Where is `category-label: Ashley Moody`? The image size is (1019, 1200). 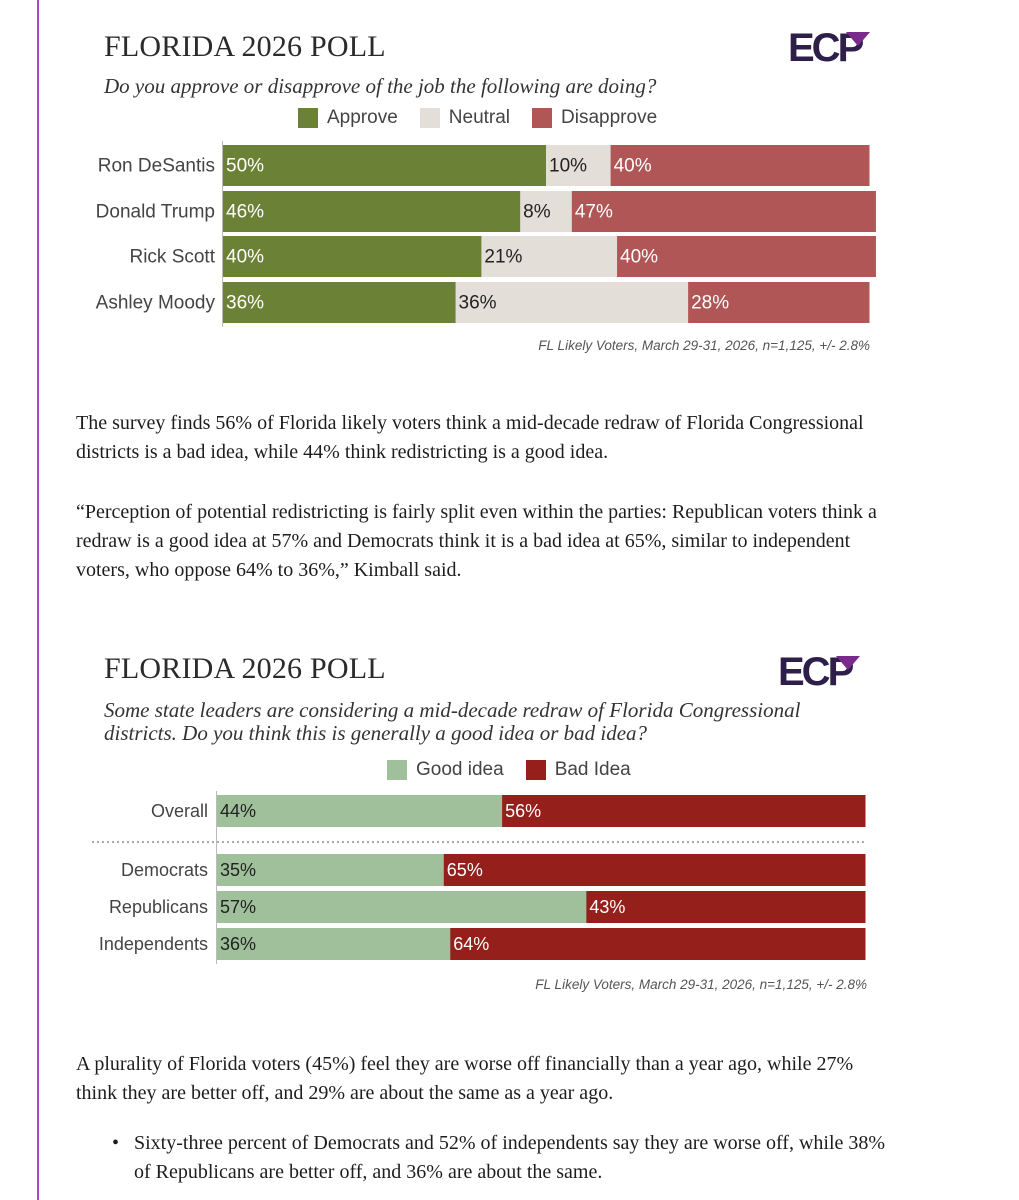
category-label: Ashley Moody is located at coordinates (156, 303).